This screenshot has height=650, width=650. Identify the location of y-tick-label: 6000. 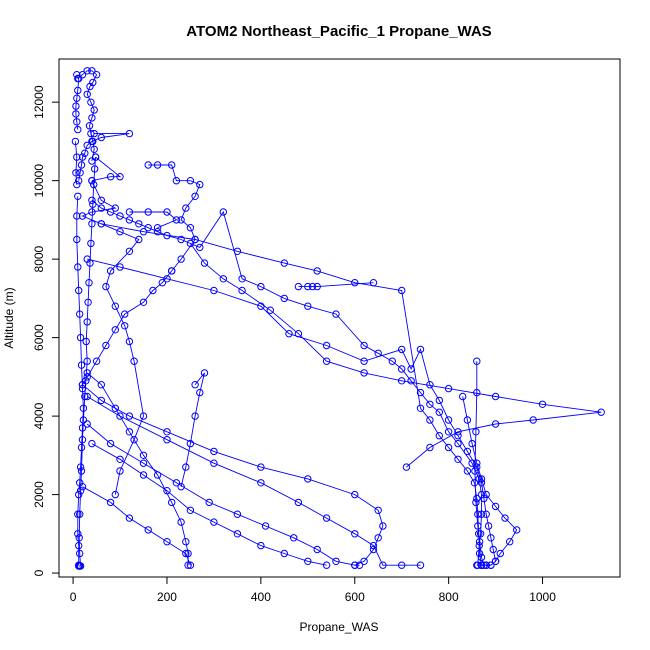
(39, 337).